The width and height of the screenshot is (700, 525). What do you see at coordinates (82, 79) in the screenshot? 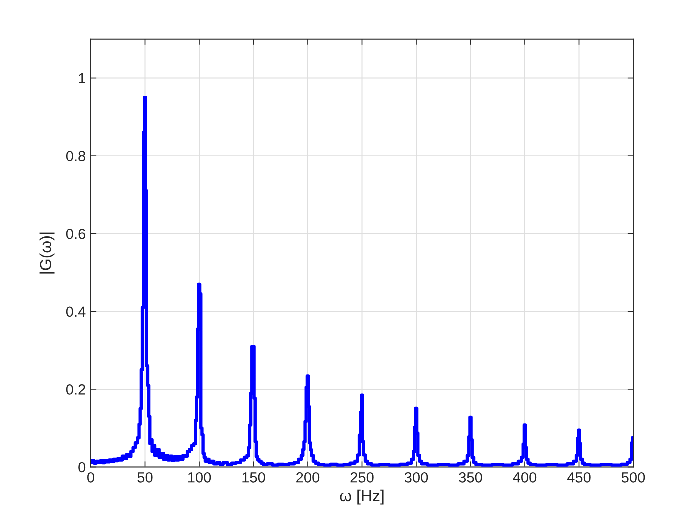
I see `y-tick-label: 1` at bounding box center [82, 79].